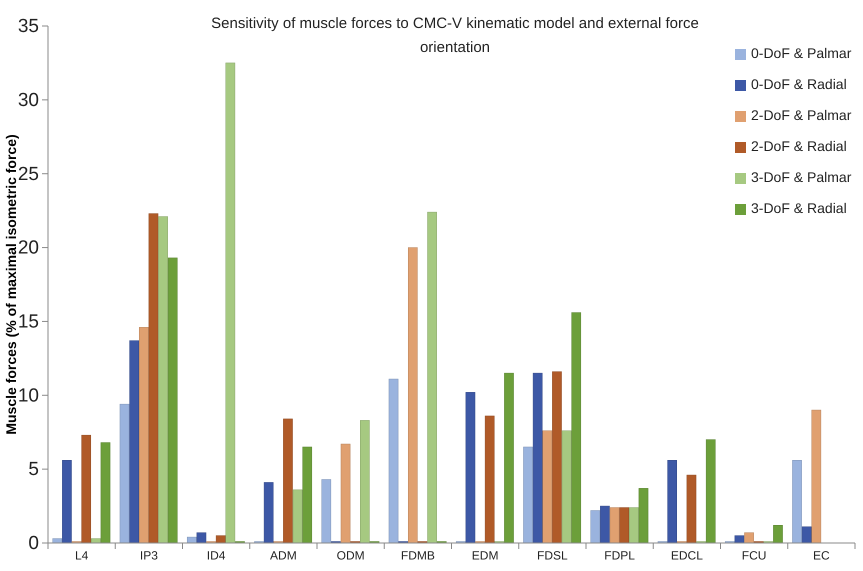 This screenshot has height=571, width=863. I want to click on y-tick-label: 35, so click(28, 27).